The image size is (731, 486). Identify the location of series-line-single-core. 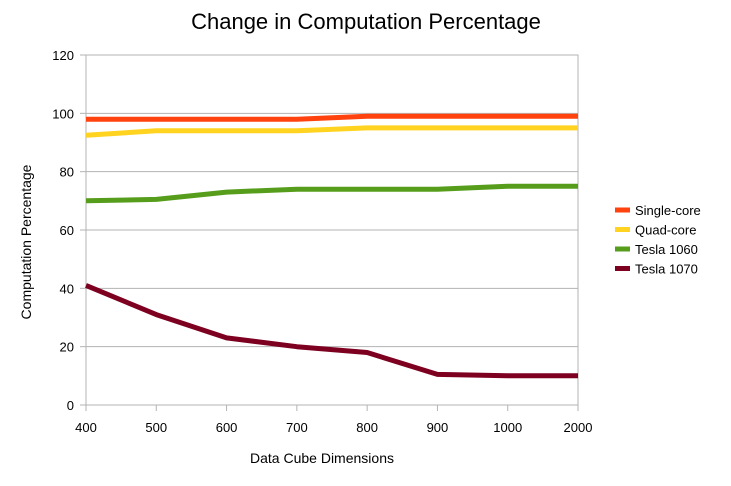
(332, 117).